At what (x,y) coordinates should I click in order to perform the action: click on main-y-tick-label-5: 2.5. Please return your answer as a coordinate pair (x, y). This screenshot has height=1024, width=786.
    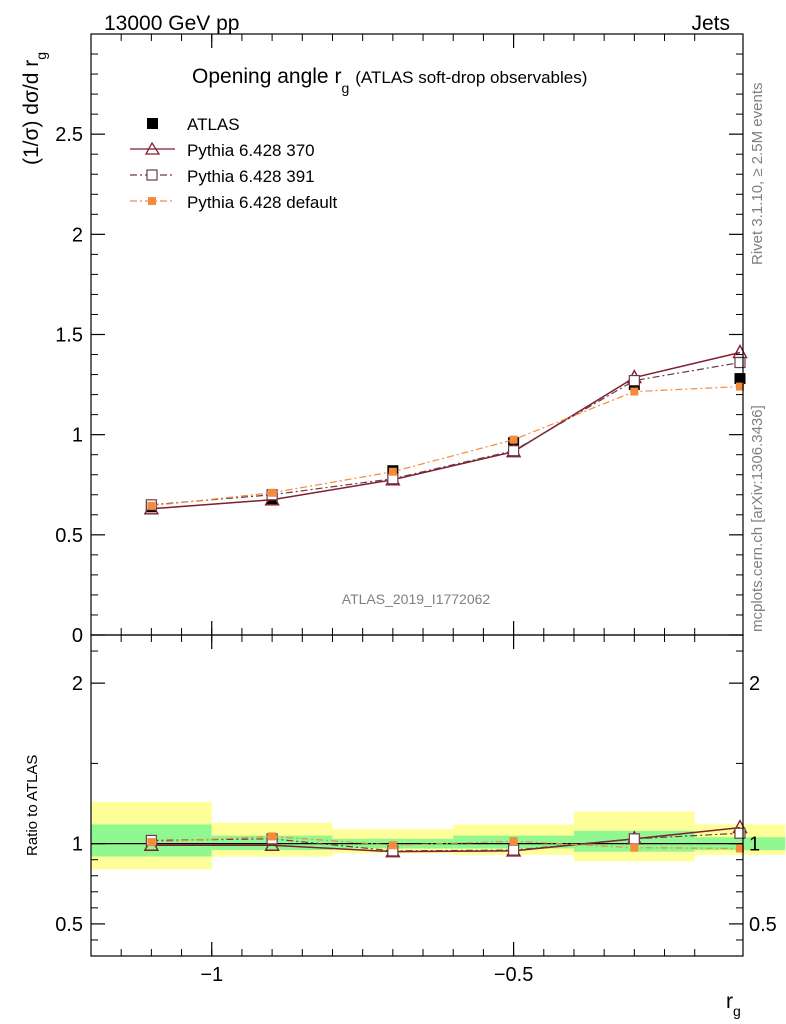
    Looking at the image, I should click on (69, 135).